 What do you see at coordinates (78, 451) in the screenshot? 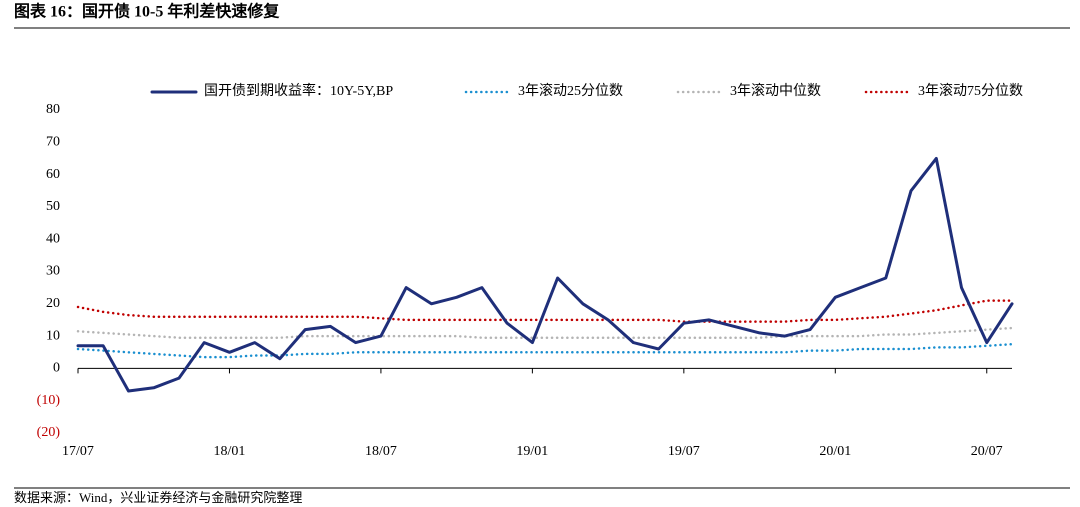
I see `x-tick-label: 17/07` at bounding box center [78, 451].